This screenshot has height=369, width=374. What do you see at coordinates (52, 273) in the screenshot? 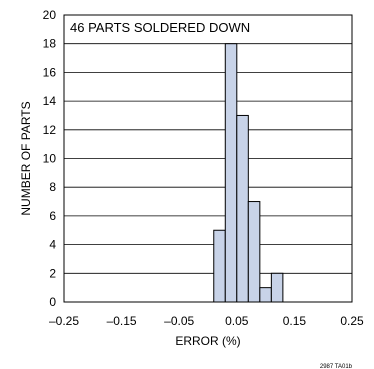
I see `y-tick-label: 2` at bounding box center [52, 273].